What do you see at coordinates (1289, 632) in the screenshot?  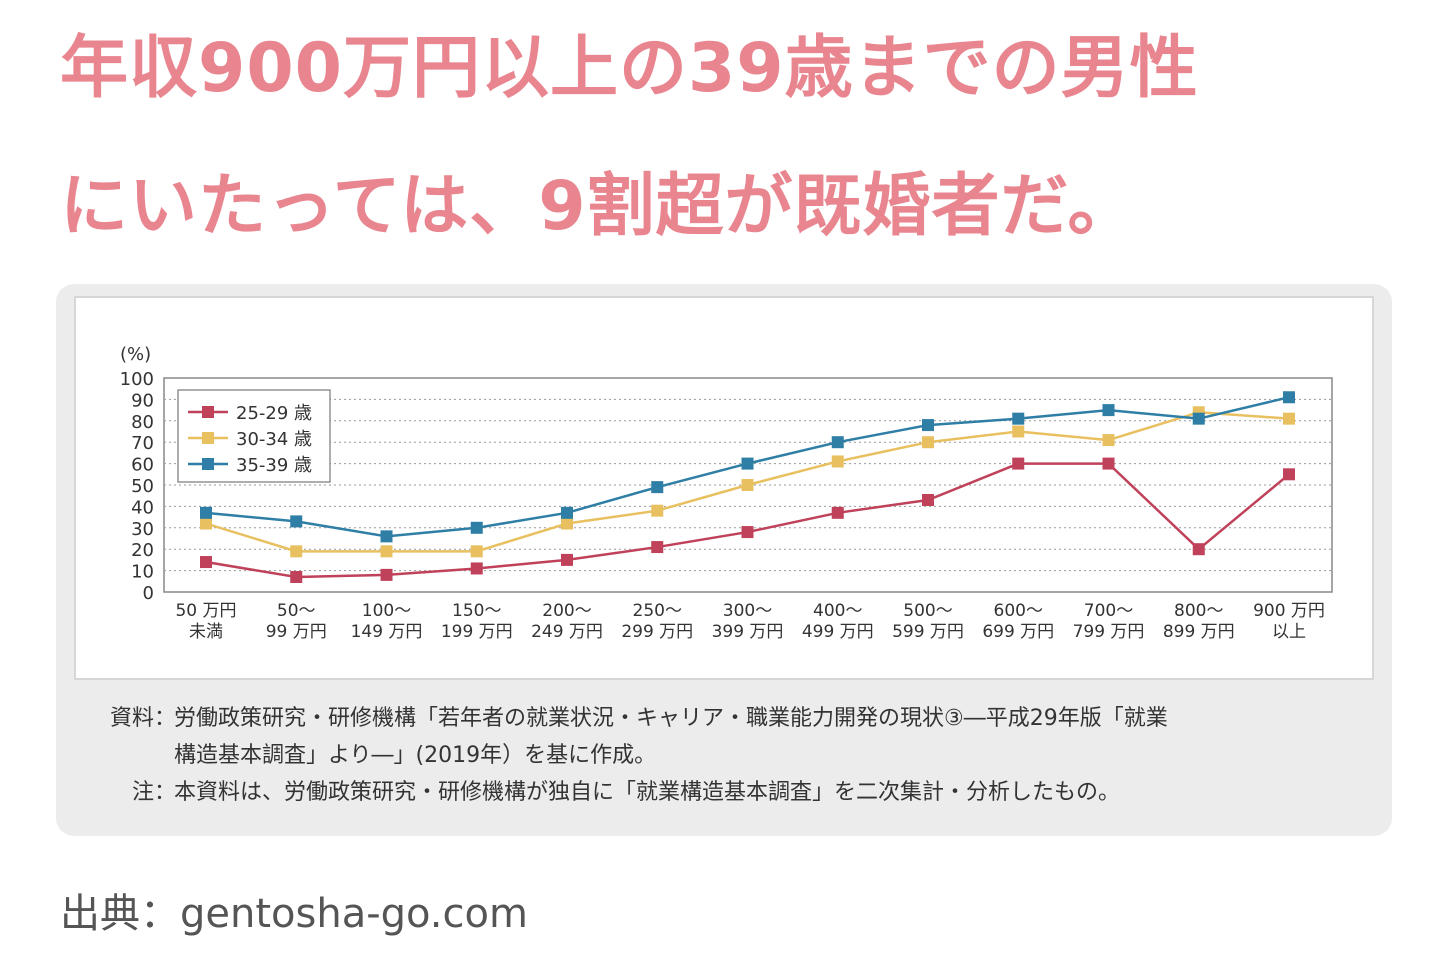 I see `x-tick-label: 以上` at bounding box center [1289, 632].